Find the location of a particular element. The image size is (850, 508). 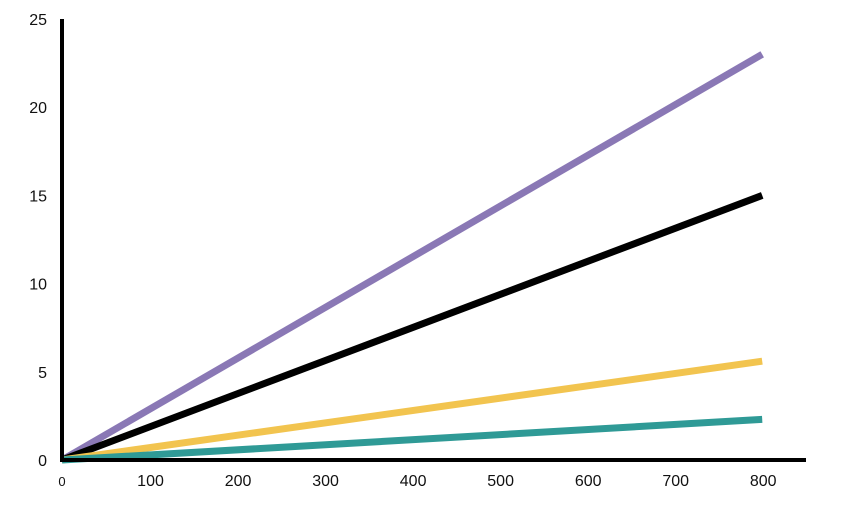

x-tick-label: 200 is located at coordinates (238, 481).